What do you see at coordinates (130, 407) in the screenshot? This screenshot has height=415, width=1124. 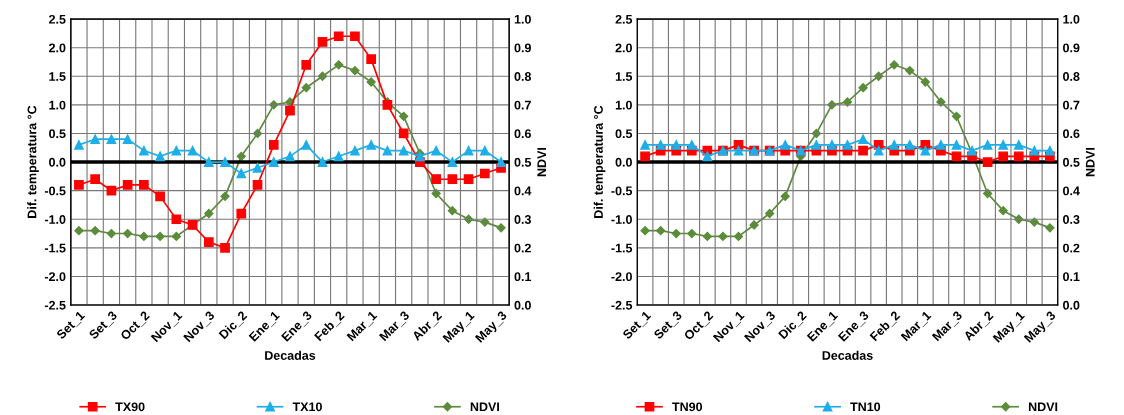 I see `legend-label: TX90` at bounding box center [130, 407].